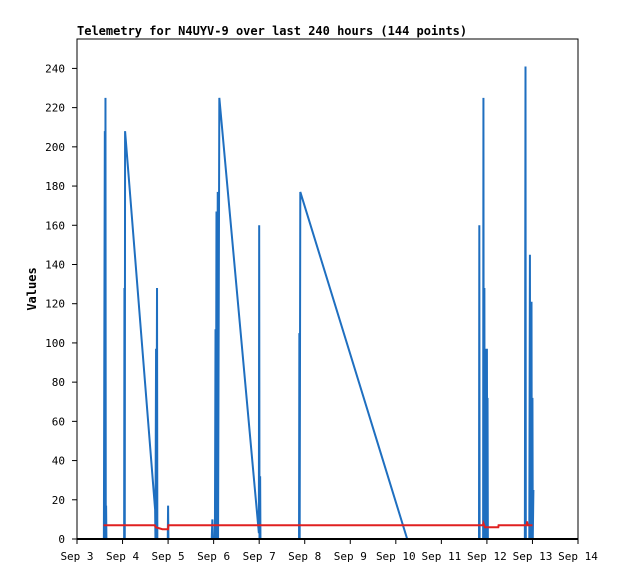 The height and width of the screenshot is (584, 618). Describe the element at coordinates (61, 539) in the screenshot. I see `y-tick-label: 0` at that location.